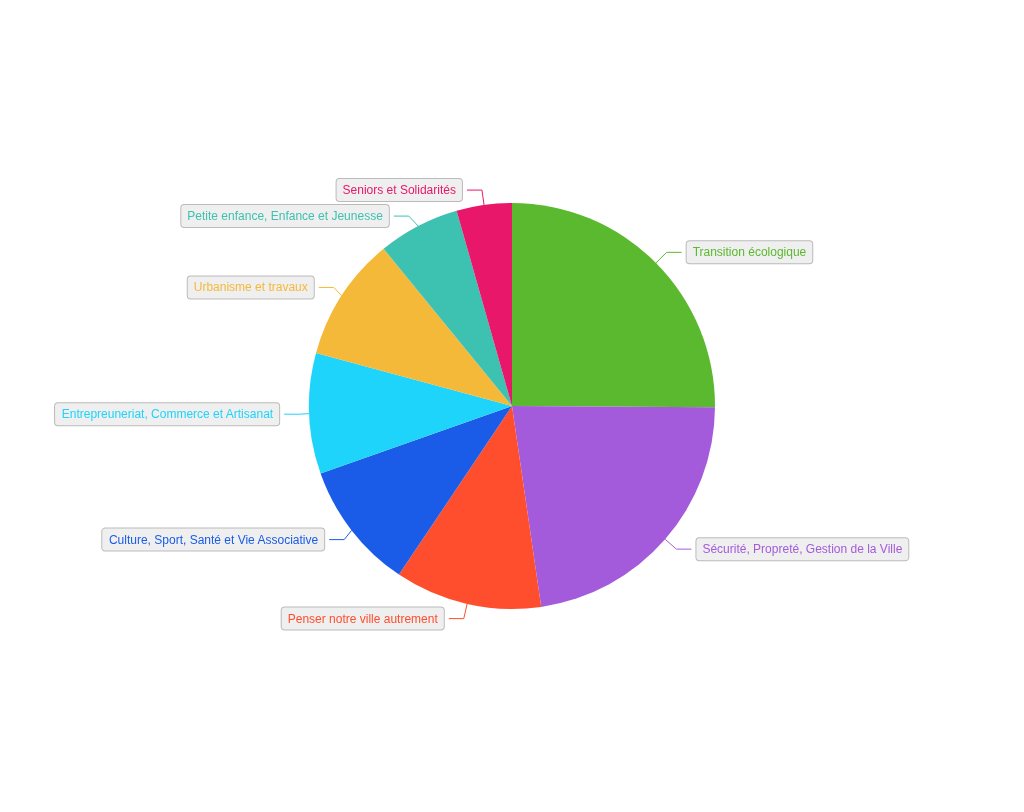 This screenshot has width=1024, height=812. I want to click on slice-label: Transition écologique, so click(749, 252).